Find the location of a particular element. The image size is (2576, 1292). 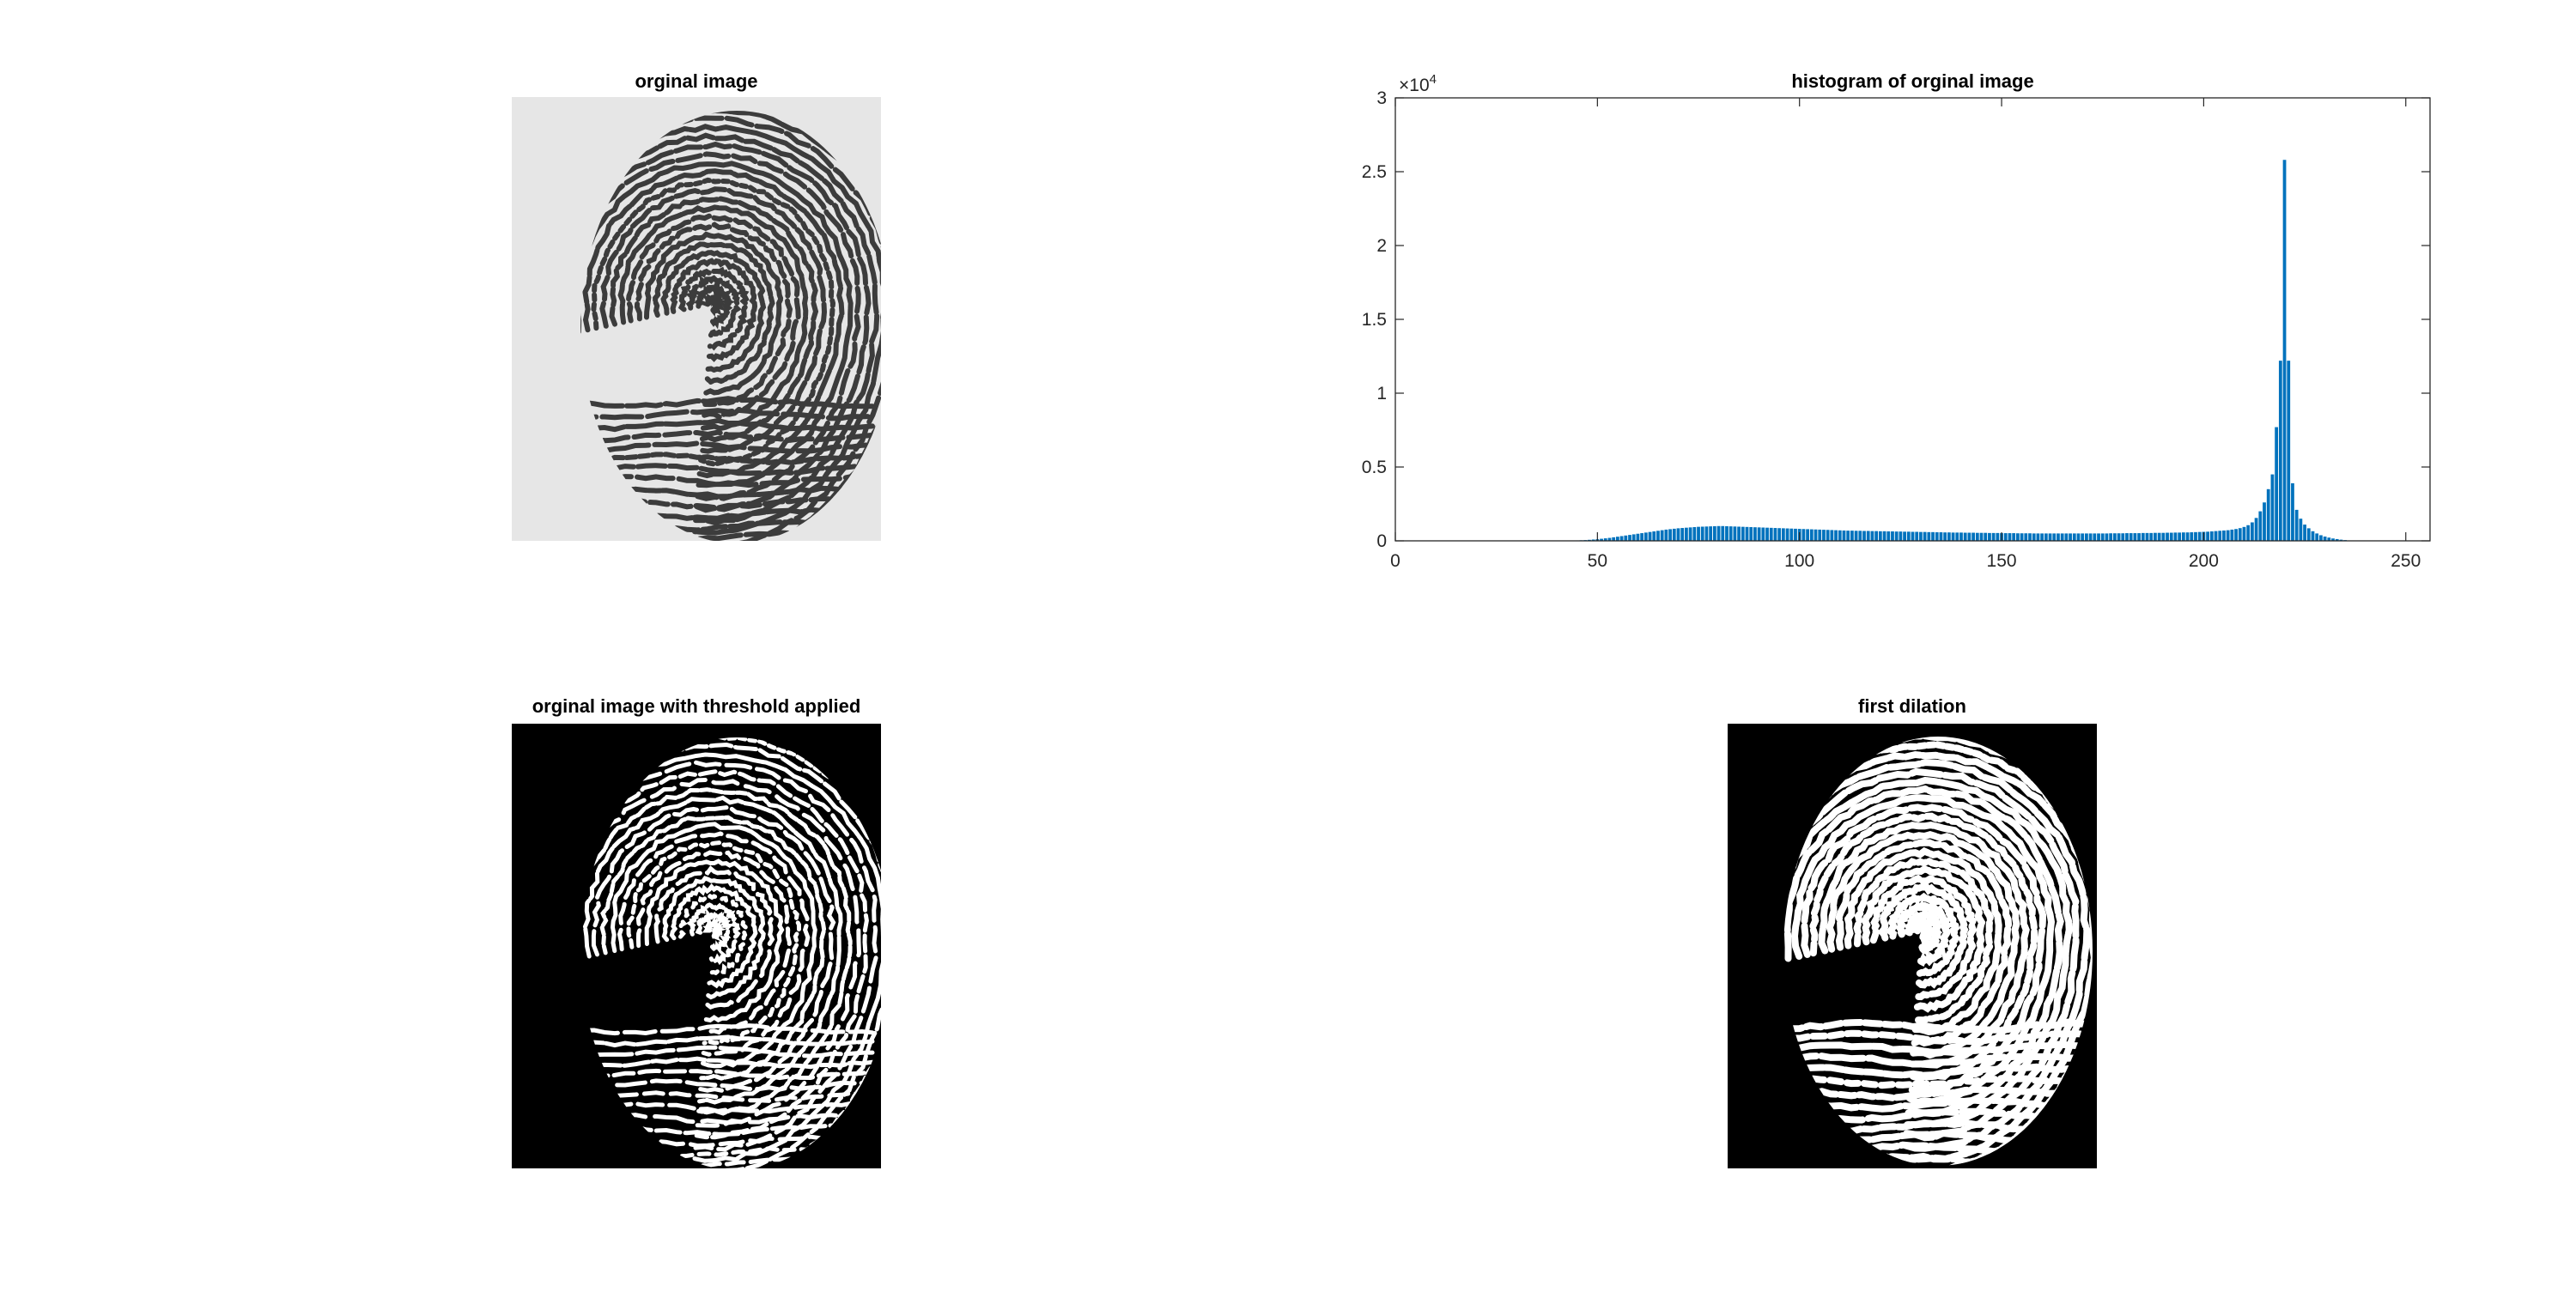

x-tick-label: 100 is located at coordinates (1799, 561).